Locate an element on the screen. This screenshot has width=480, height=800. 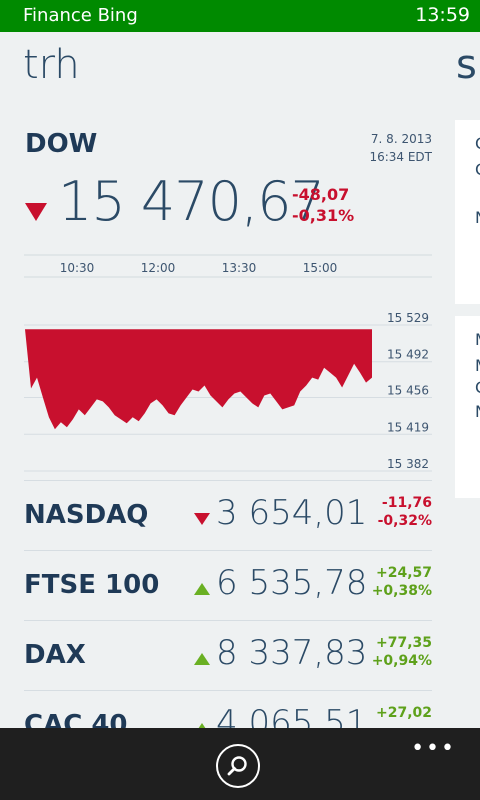
index-change-abs: +24,57 is located at coordinates (403, 573).